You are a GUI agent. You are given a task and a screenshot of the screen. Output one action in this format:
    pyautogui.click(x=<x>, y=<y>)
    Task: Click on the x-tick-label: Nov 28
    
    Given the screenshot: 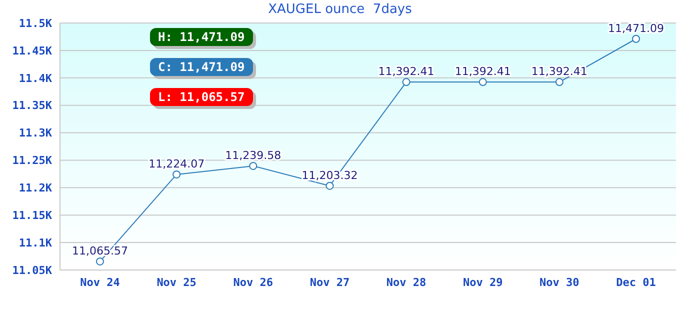 What is the action you would take?
    pyautogui.click(x=406, y=282)
    